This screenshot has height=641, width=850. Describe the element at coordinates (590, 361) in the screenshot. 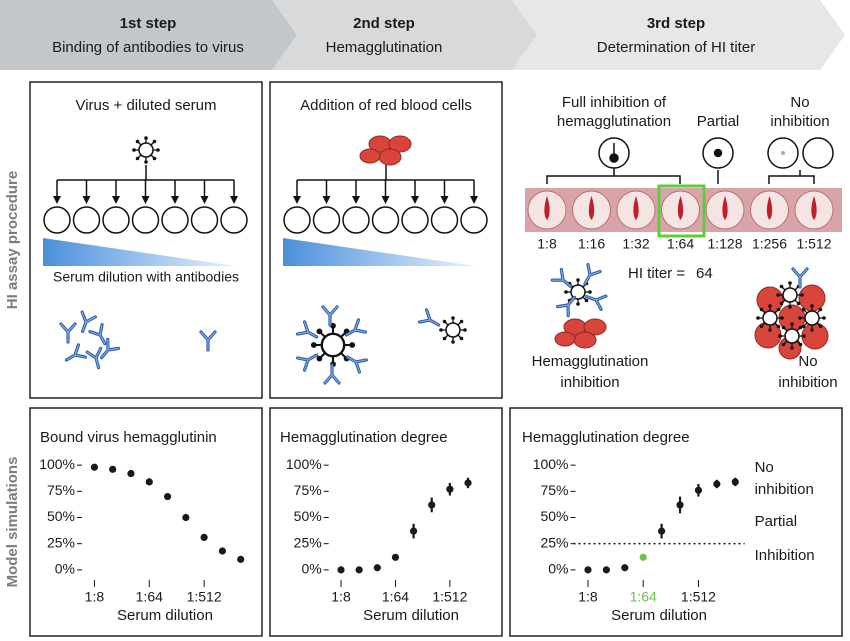

I see `icon-label: Hemagglutination` at that location.